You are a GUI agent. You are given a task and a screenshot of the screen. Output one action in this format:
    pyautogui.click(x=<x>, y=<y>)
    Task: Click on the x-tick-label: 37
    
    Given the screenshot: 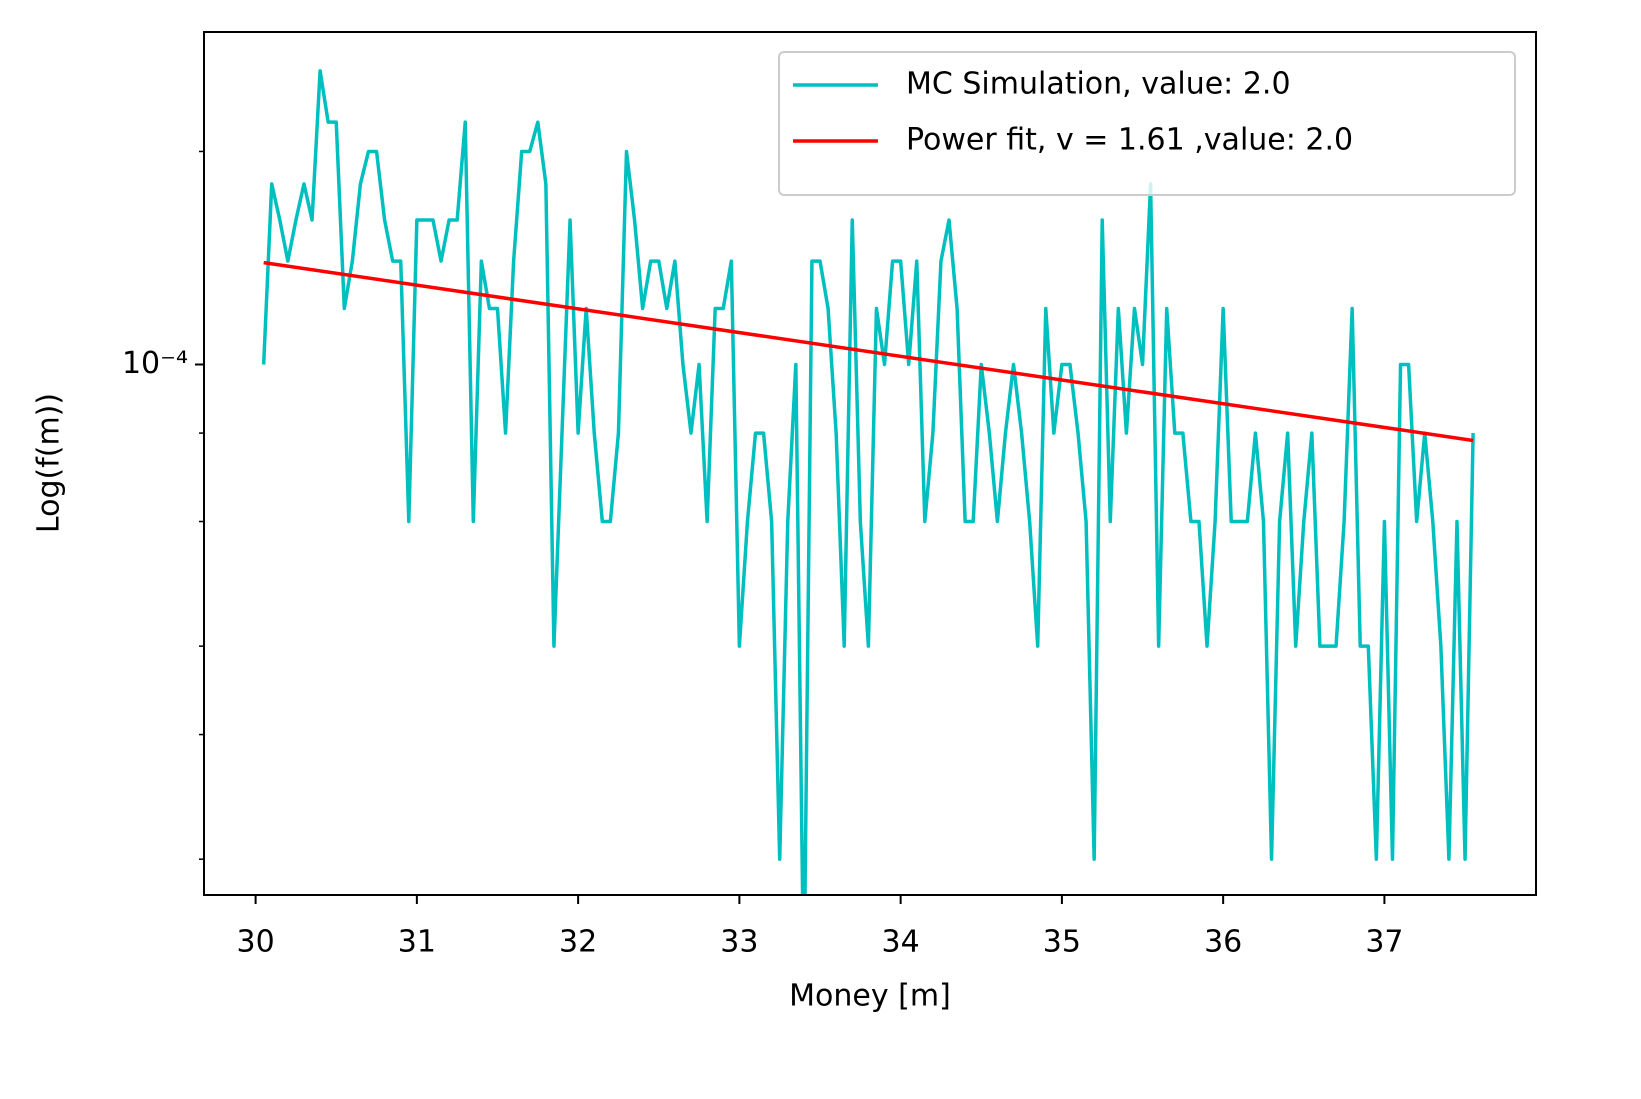 What is the action you would take?
    pyautogui.click(x=1384, y=942)
    